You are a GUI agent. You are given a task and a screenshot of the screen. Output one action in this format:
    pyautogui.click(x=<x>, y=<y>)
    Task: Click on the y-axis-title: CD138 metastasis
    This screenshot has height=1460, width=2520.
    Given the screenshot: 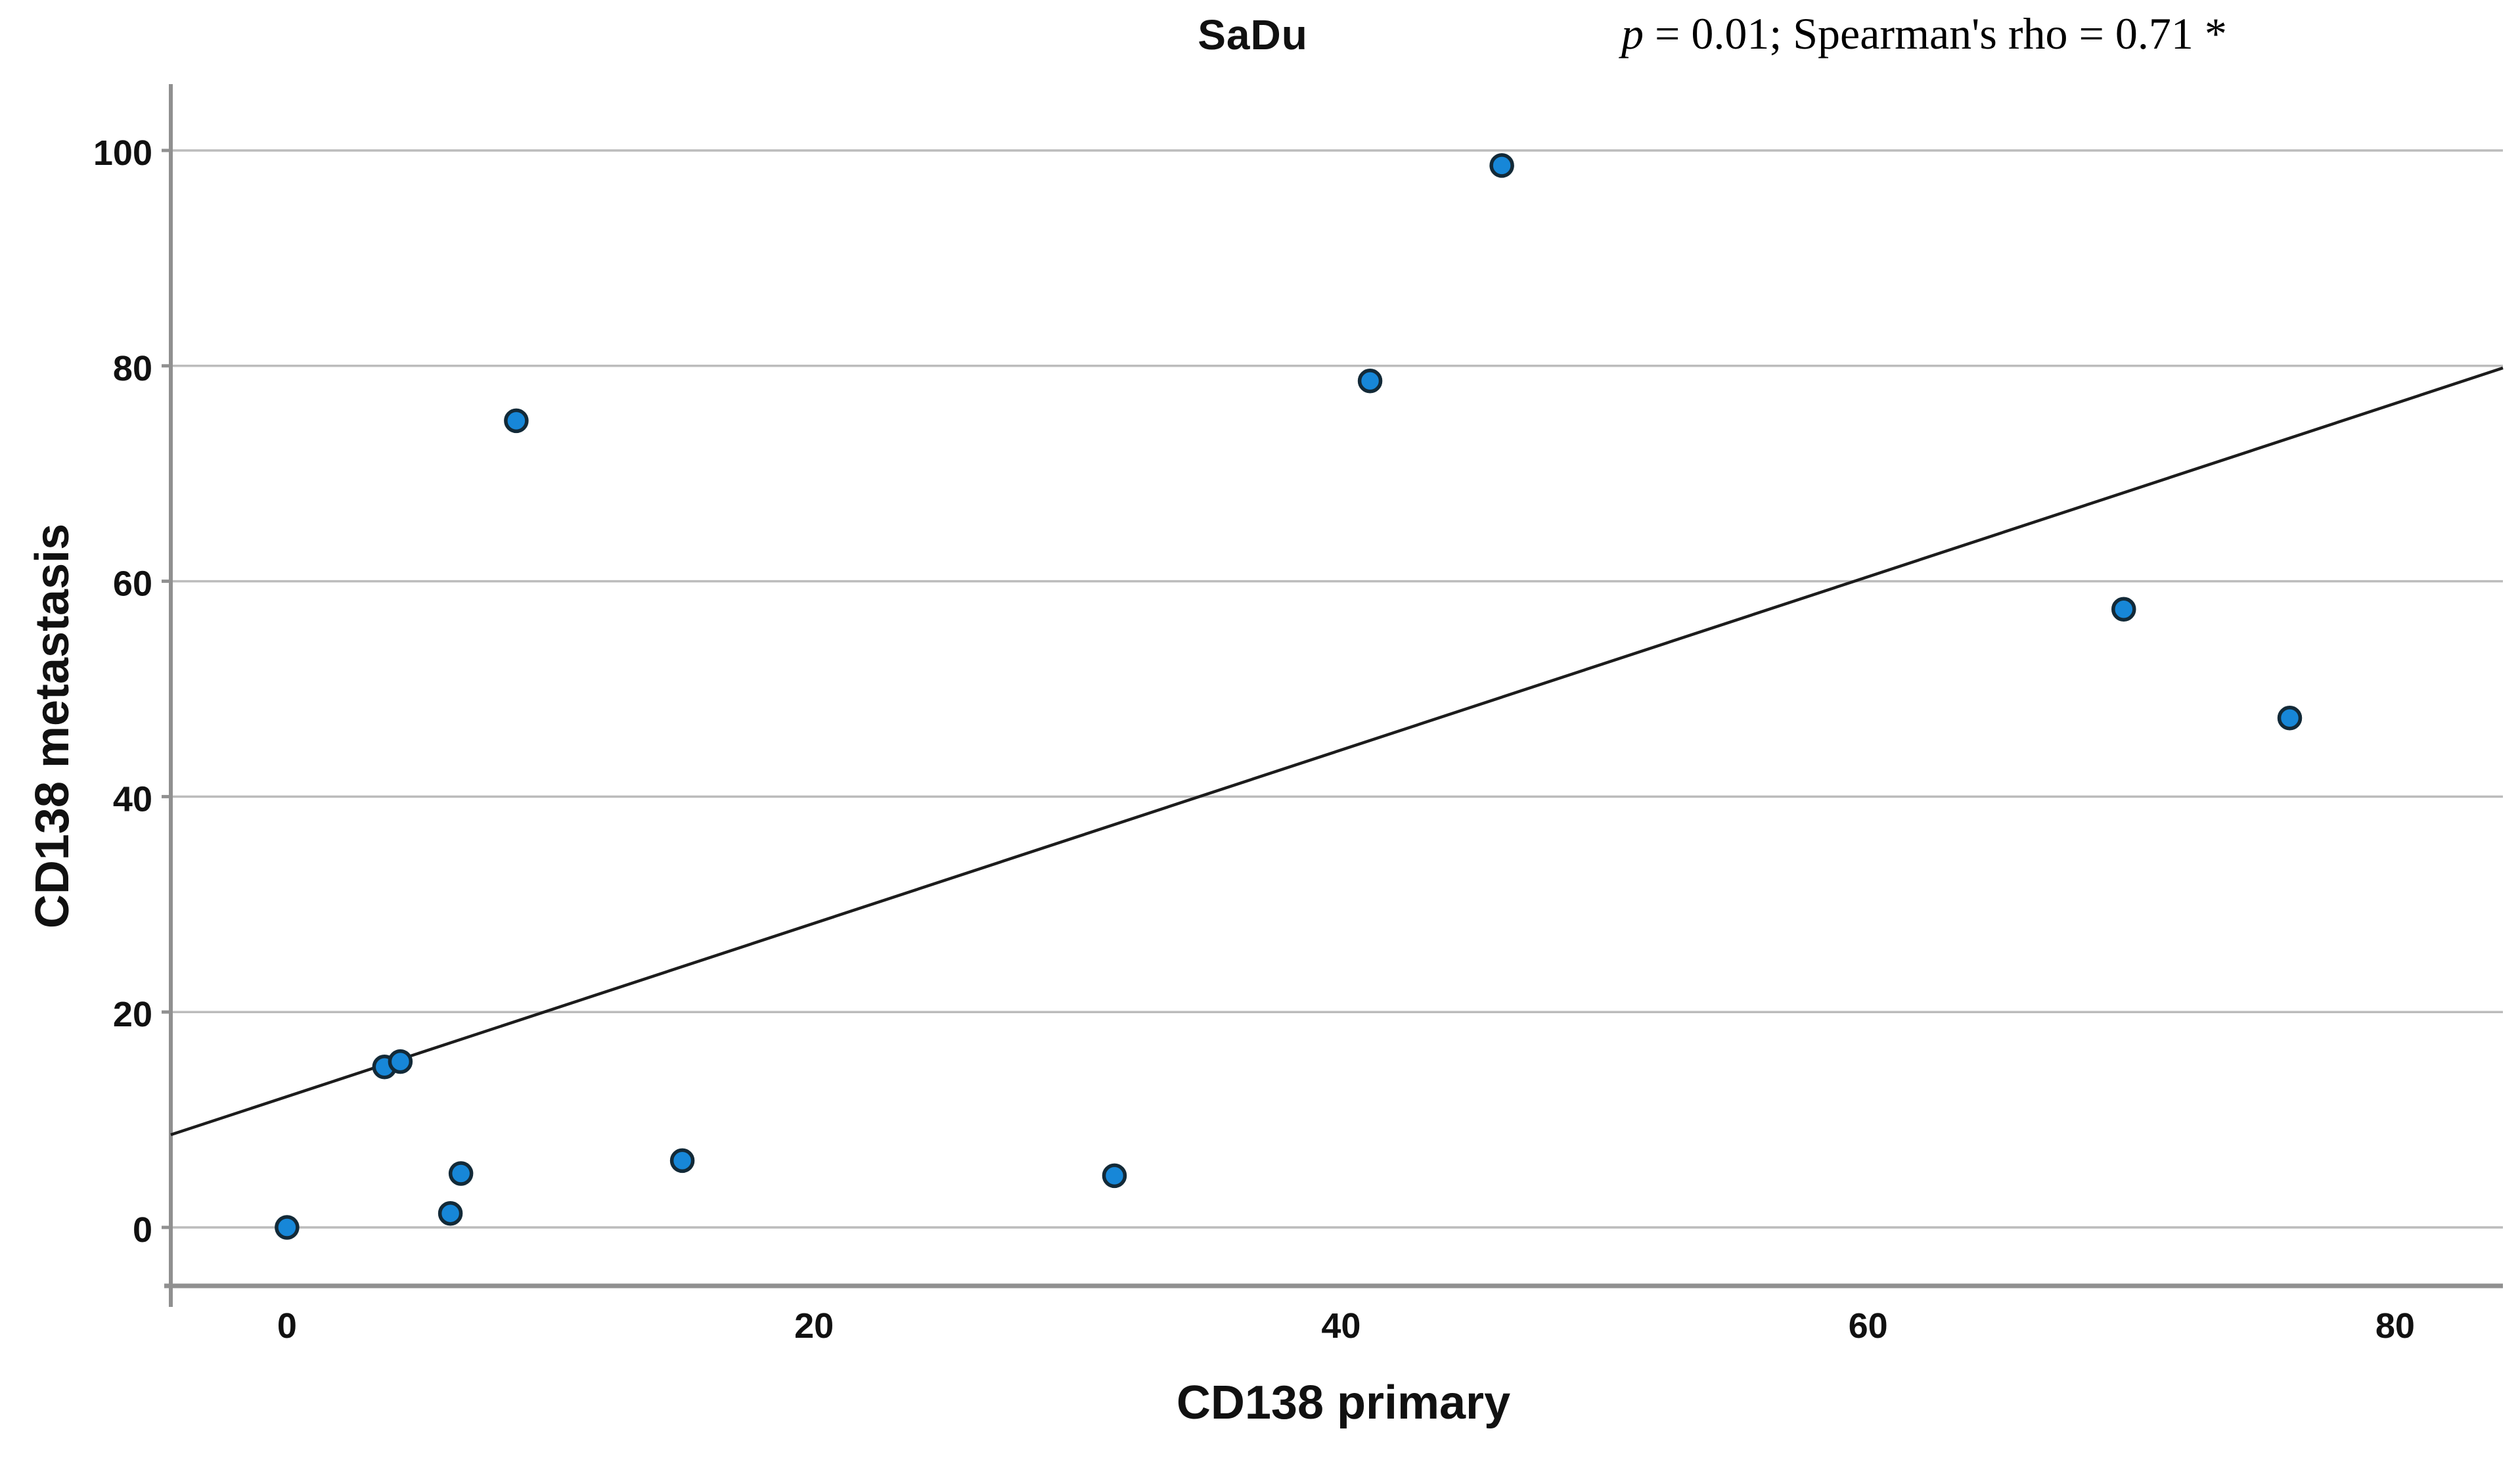 What is the action you would take?
    pyautogui.click(x=52, y=726)
    